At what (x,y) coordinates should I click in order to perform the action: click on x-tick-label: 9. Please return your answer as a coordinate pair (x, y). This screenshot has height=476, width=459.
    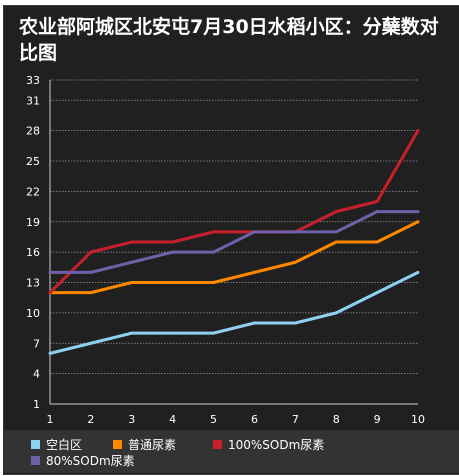
    Looking at the image, I should click on (377, 419).